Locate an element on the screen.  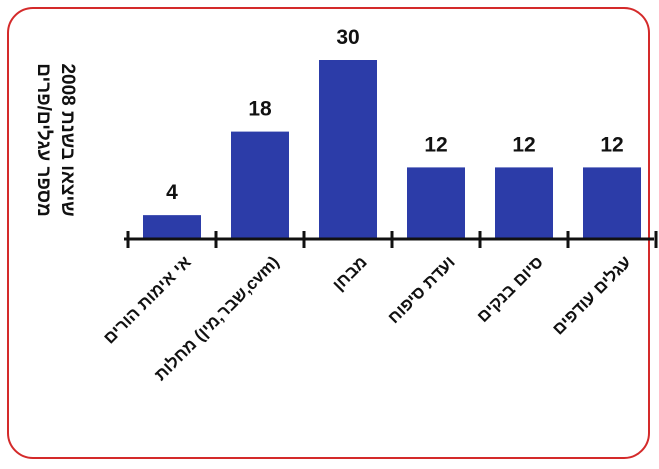
category-label: מבחן is located at coordinates (350, 273).